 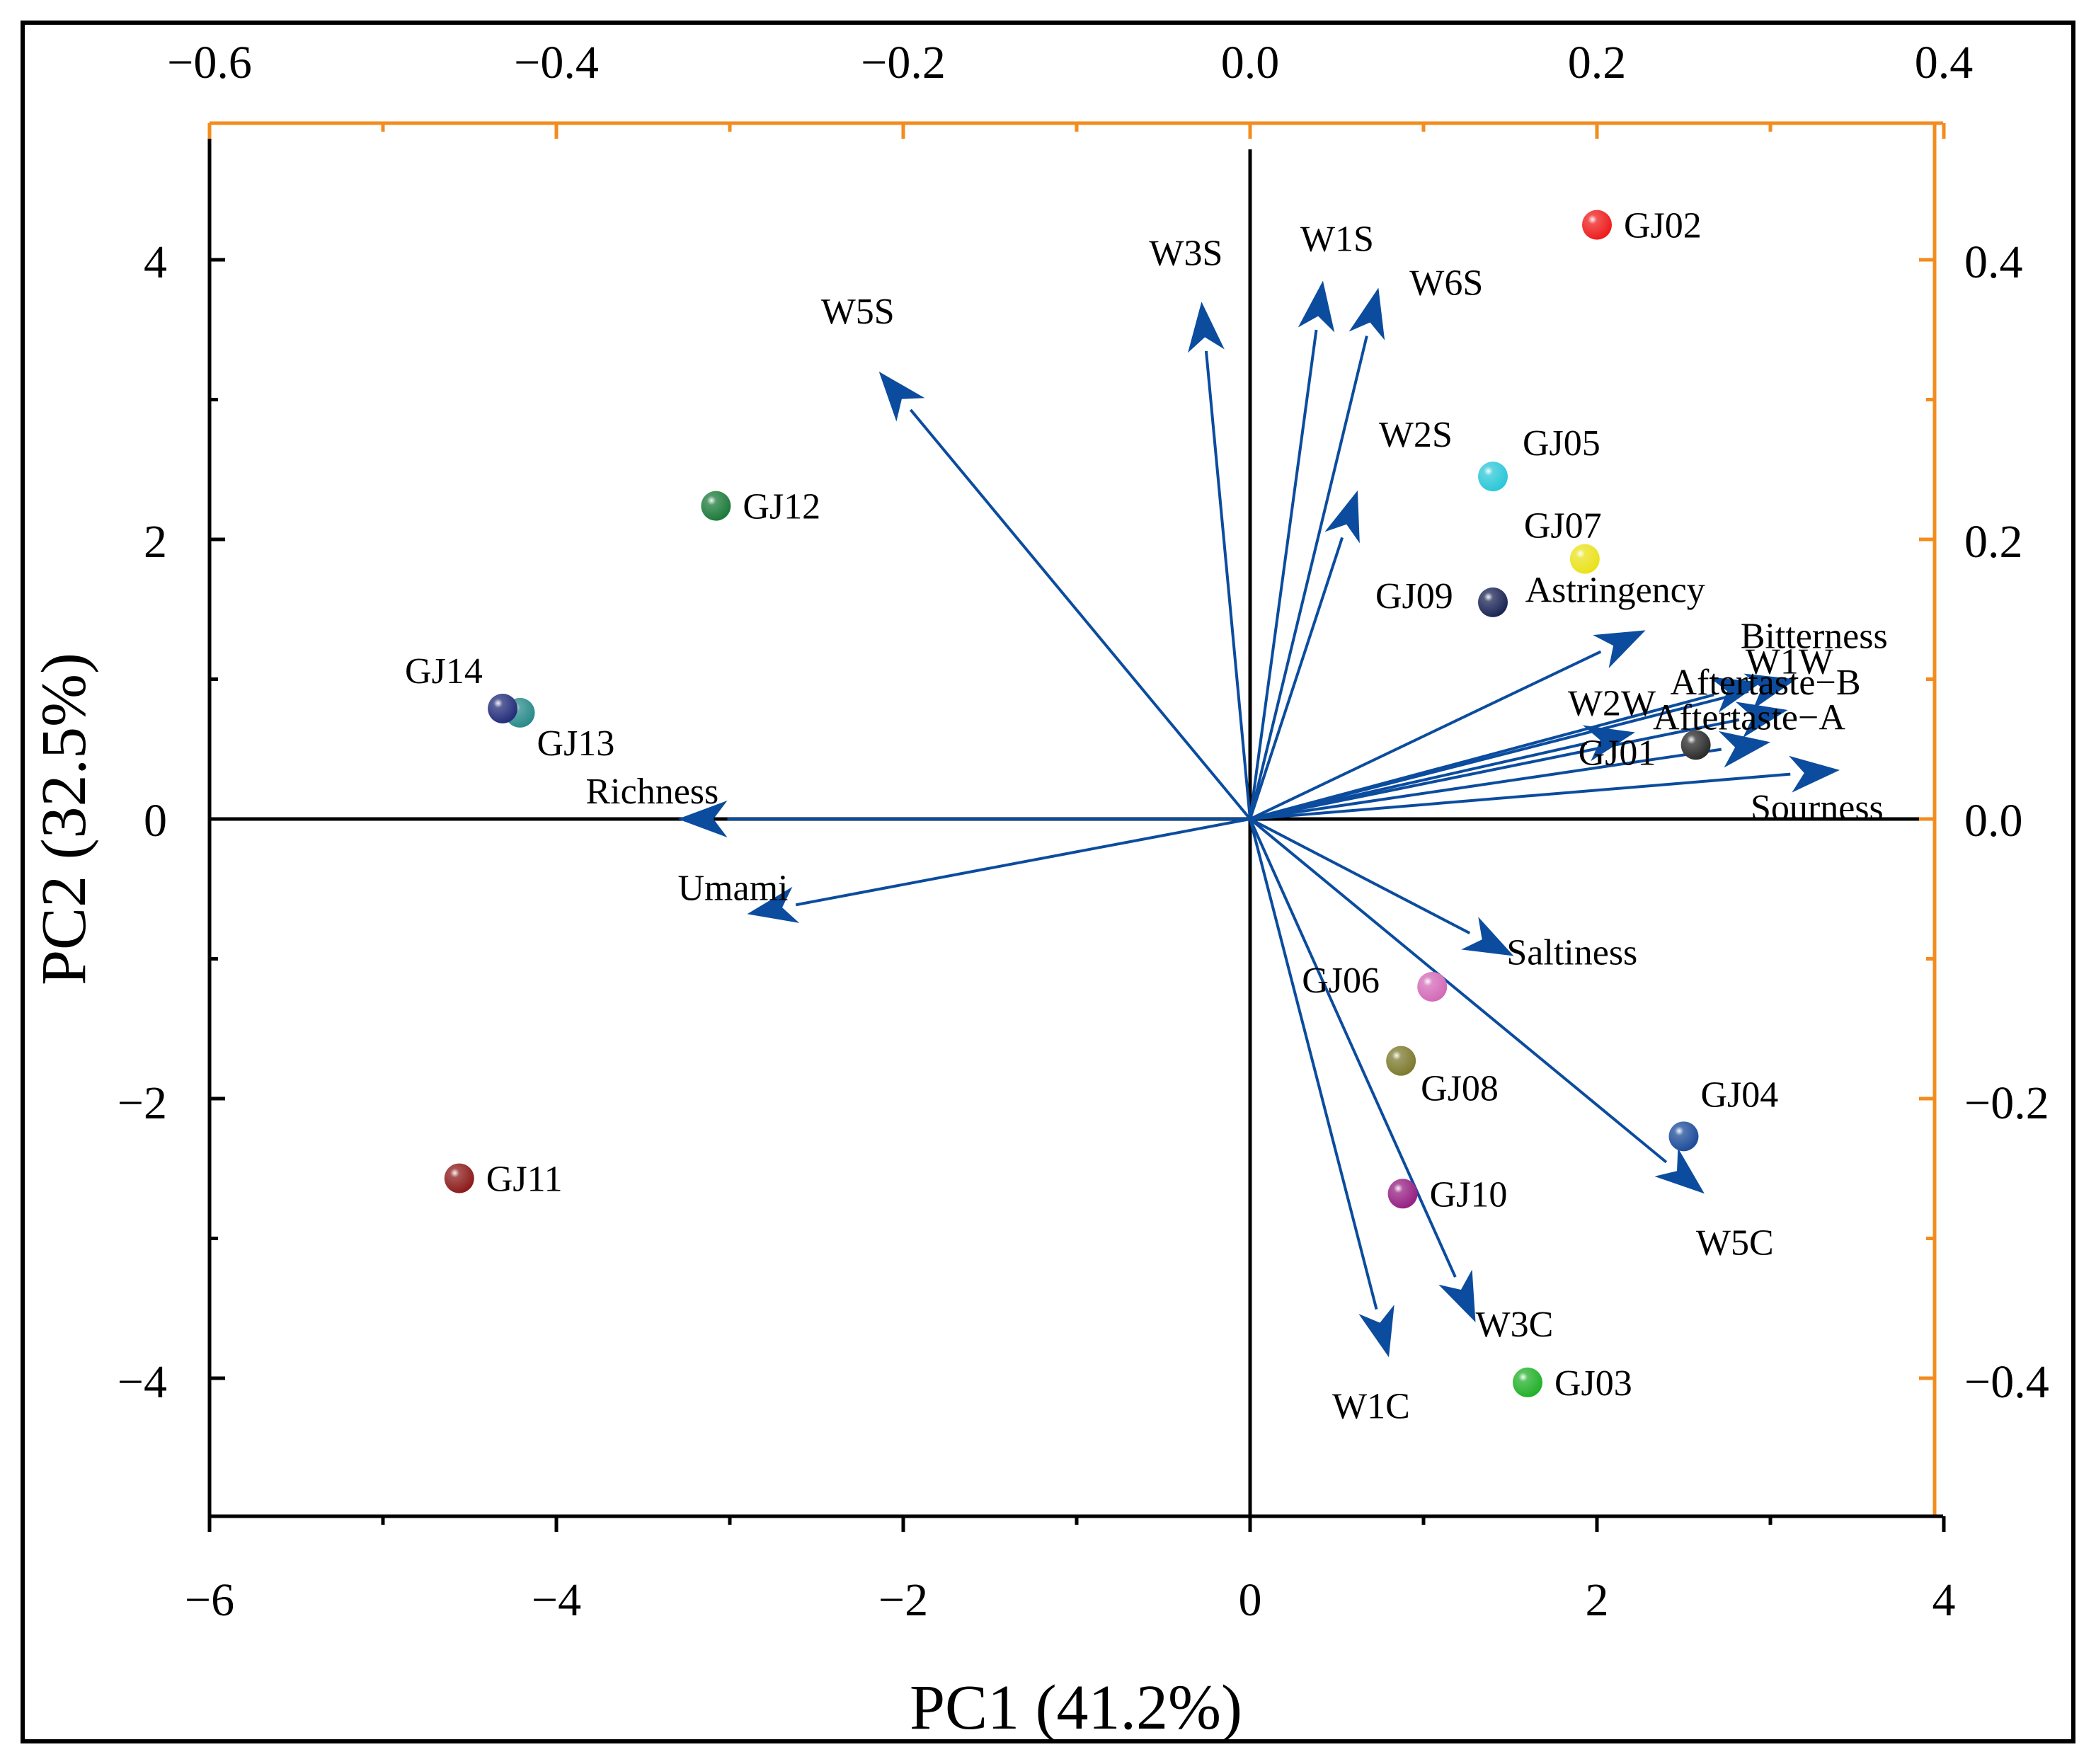 I want to click on right-tick-label: −0.2, so click(x=2006, y=1103).